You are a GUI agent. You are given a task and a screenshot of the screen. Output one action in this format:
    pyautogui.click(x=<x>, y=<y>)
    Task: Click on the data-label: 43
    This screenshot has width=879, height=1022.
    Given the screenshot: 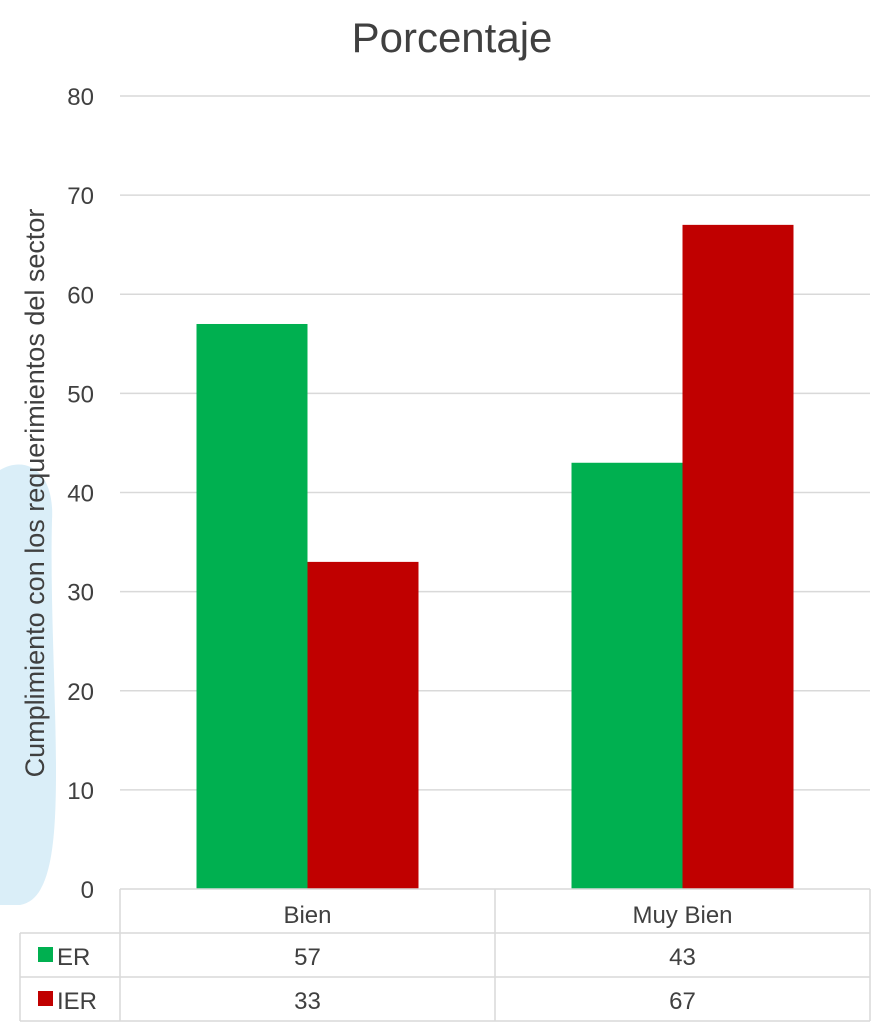 What is the action you would take?
    pyautogui.click(x=682, y=957)
    